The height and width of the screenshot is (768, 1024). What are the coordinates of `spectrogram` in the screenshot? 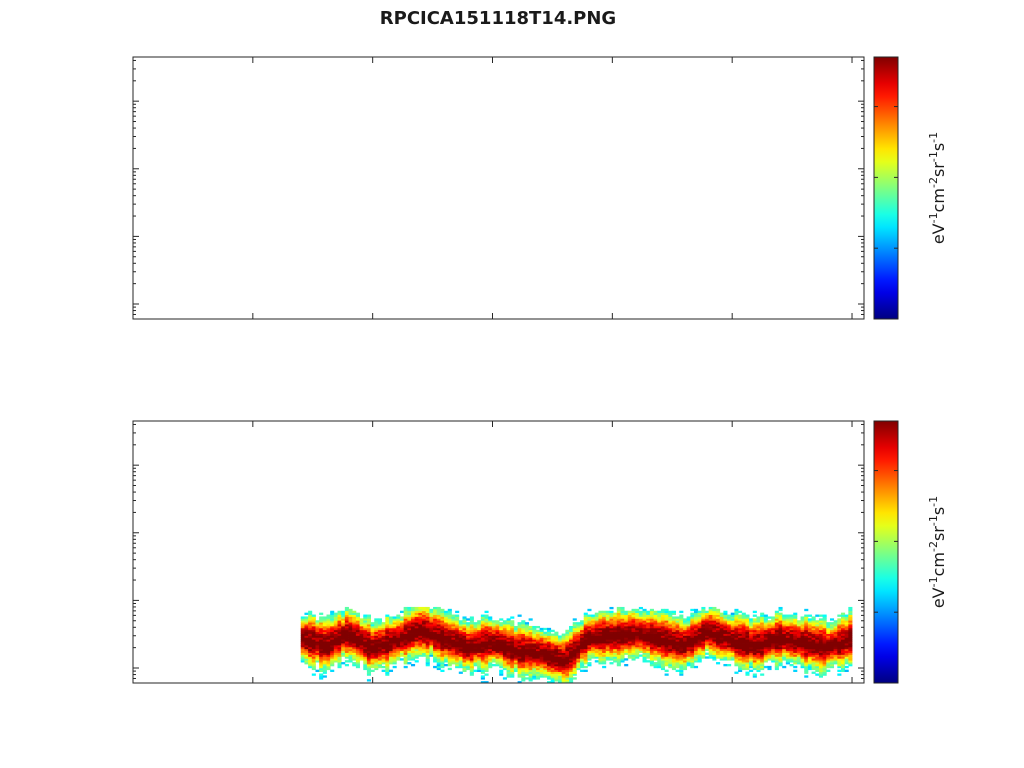 It's located at (576, 645).